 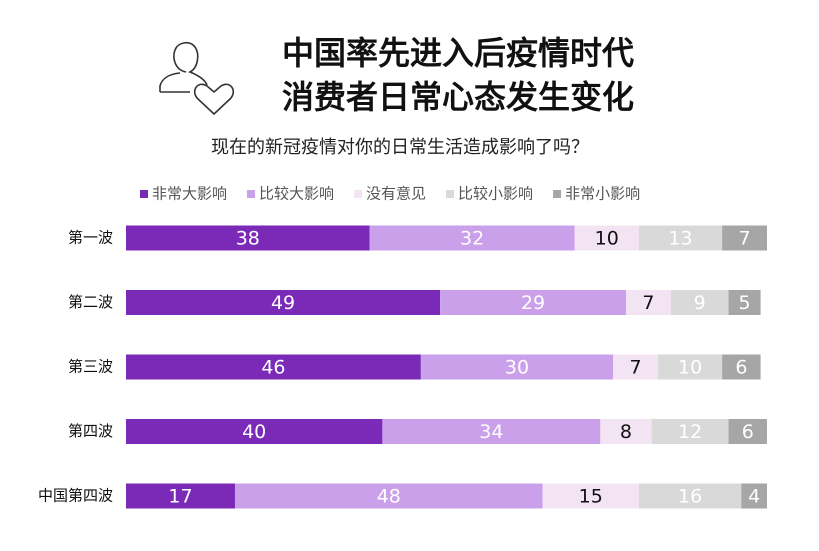 I want to click on chart-subtitle: 现在的新冠疫情对你的日常生活造成影响了吗？, so click(x=400, y=147).